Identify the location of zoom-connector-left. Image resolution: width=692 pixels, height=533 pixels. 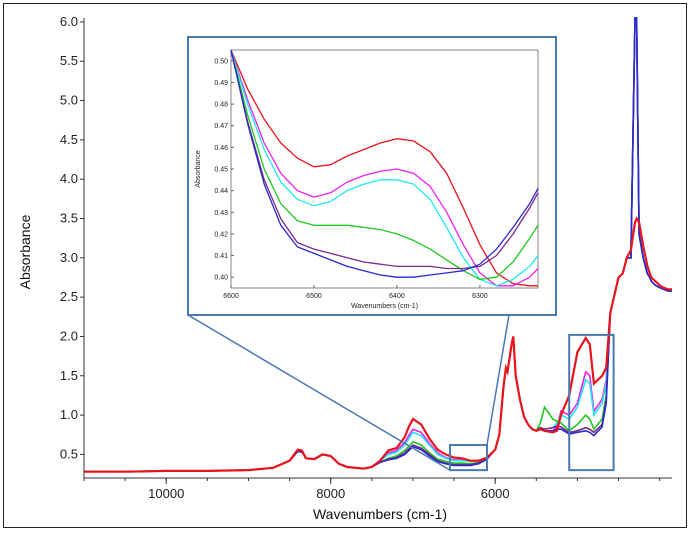
(319, 392).